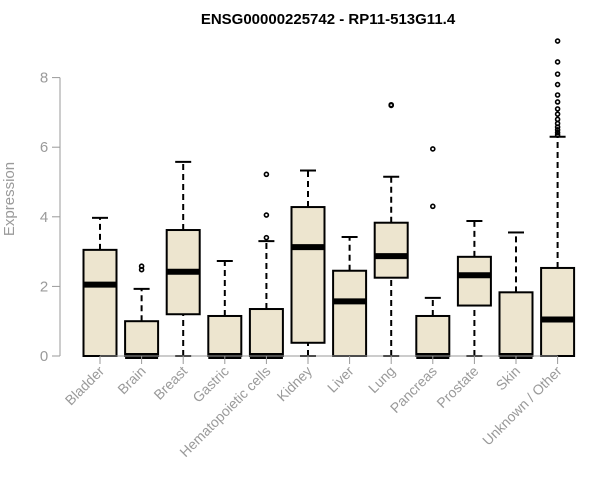 This screenshot has height=500, width=600. What do you see at coordinates (381, 379) in the screenshot?
I see `x-tick-label: Lung` at bounding box center [381, 379].